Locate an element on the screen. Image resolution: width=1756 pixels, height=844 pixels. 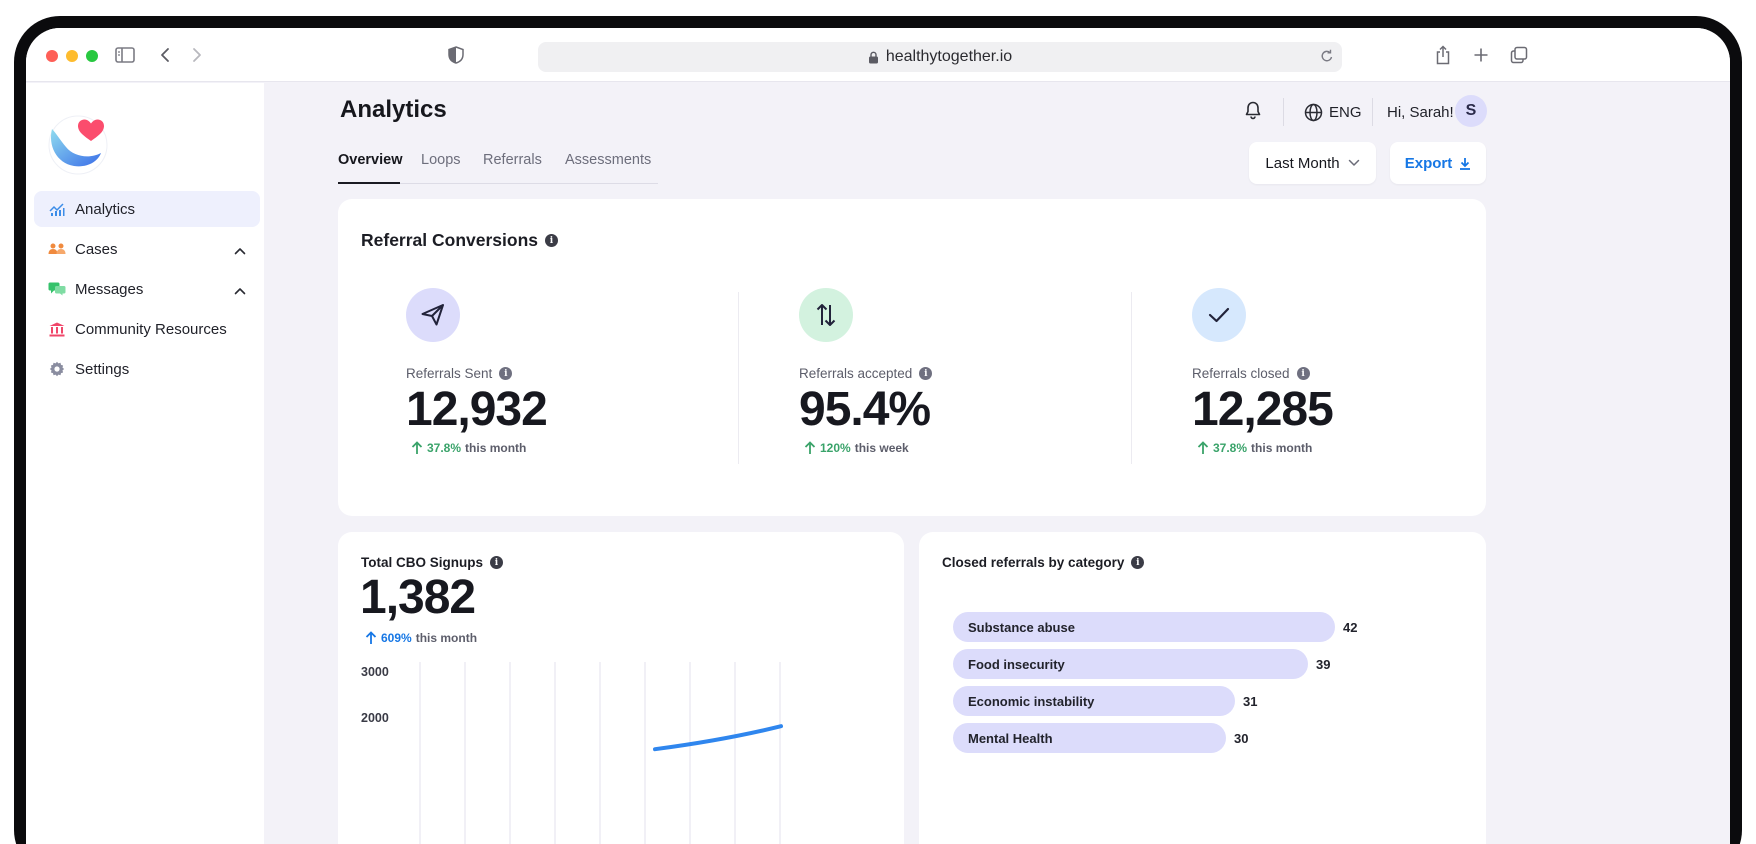
url-text: healthytogether.io is located at coordinates (949, 56).